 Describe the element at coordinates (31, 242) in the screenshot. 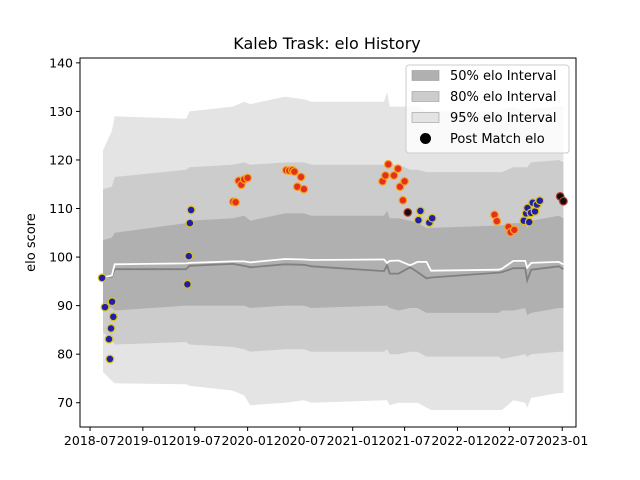

I see `y-axis-title: elo score` at that location.